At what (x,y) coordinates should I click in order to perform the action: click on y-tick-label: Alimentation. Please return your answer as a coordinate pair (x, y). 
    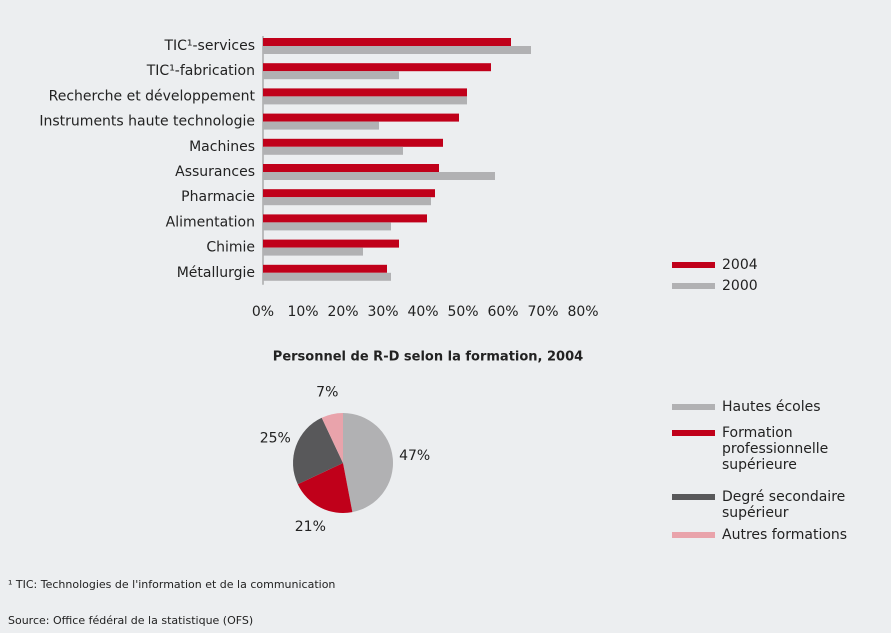
    Looking at the image, I should click on (210, 222).